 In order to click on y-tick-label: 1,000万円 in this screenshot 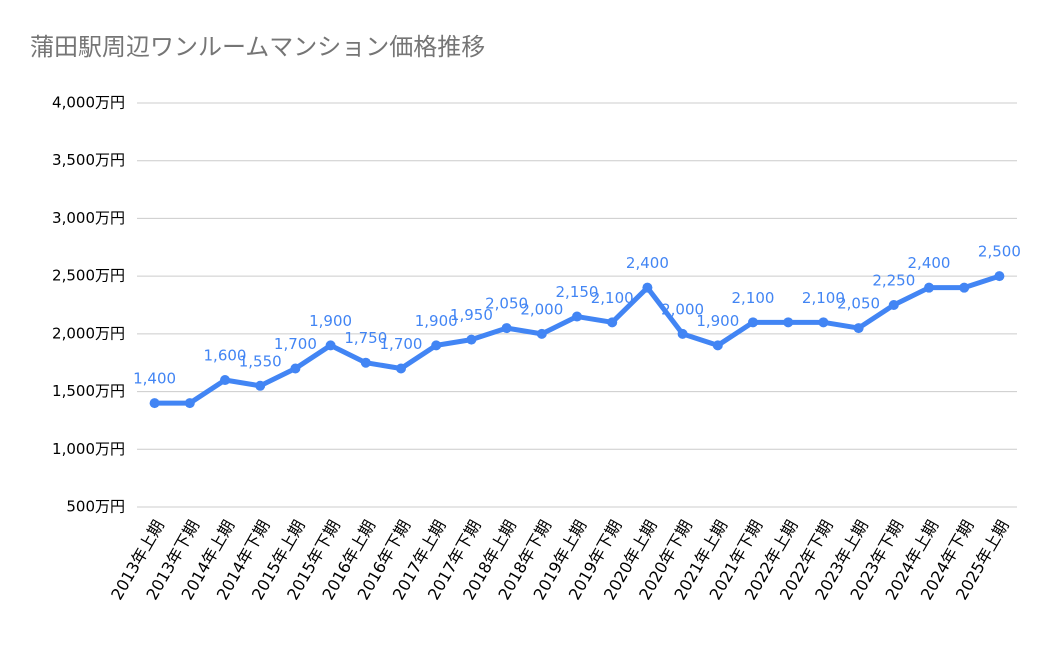, I will do `click(88, 449)`.